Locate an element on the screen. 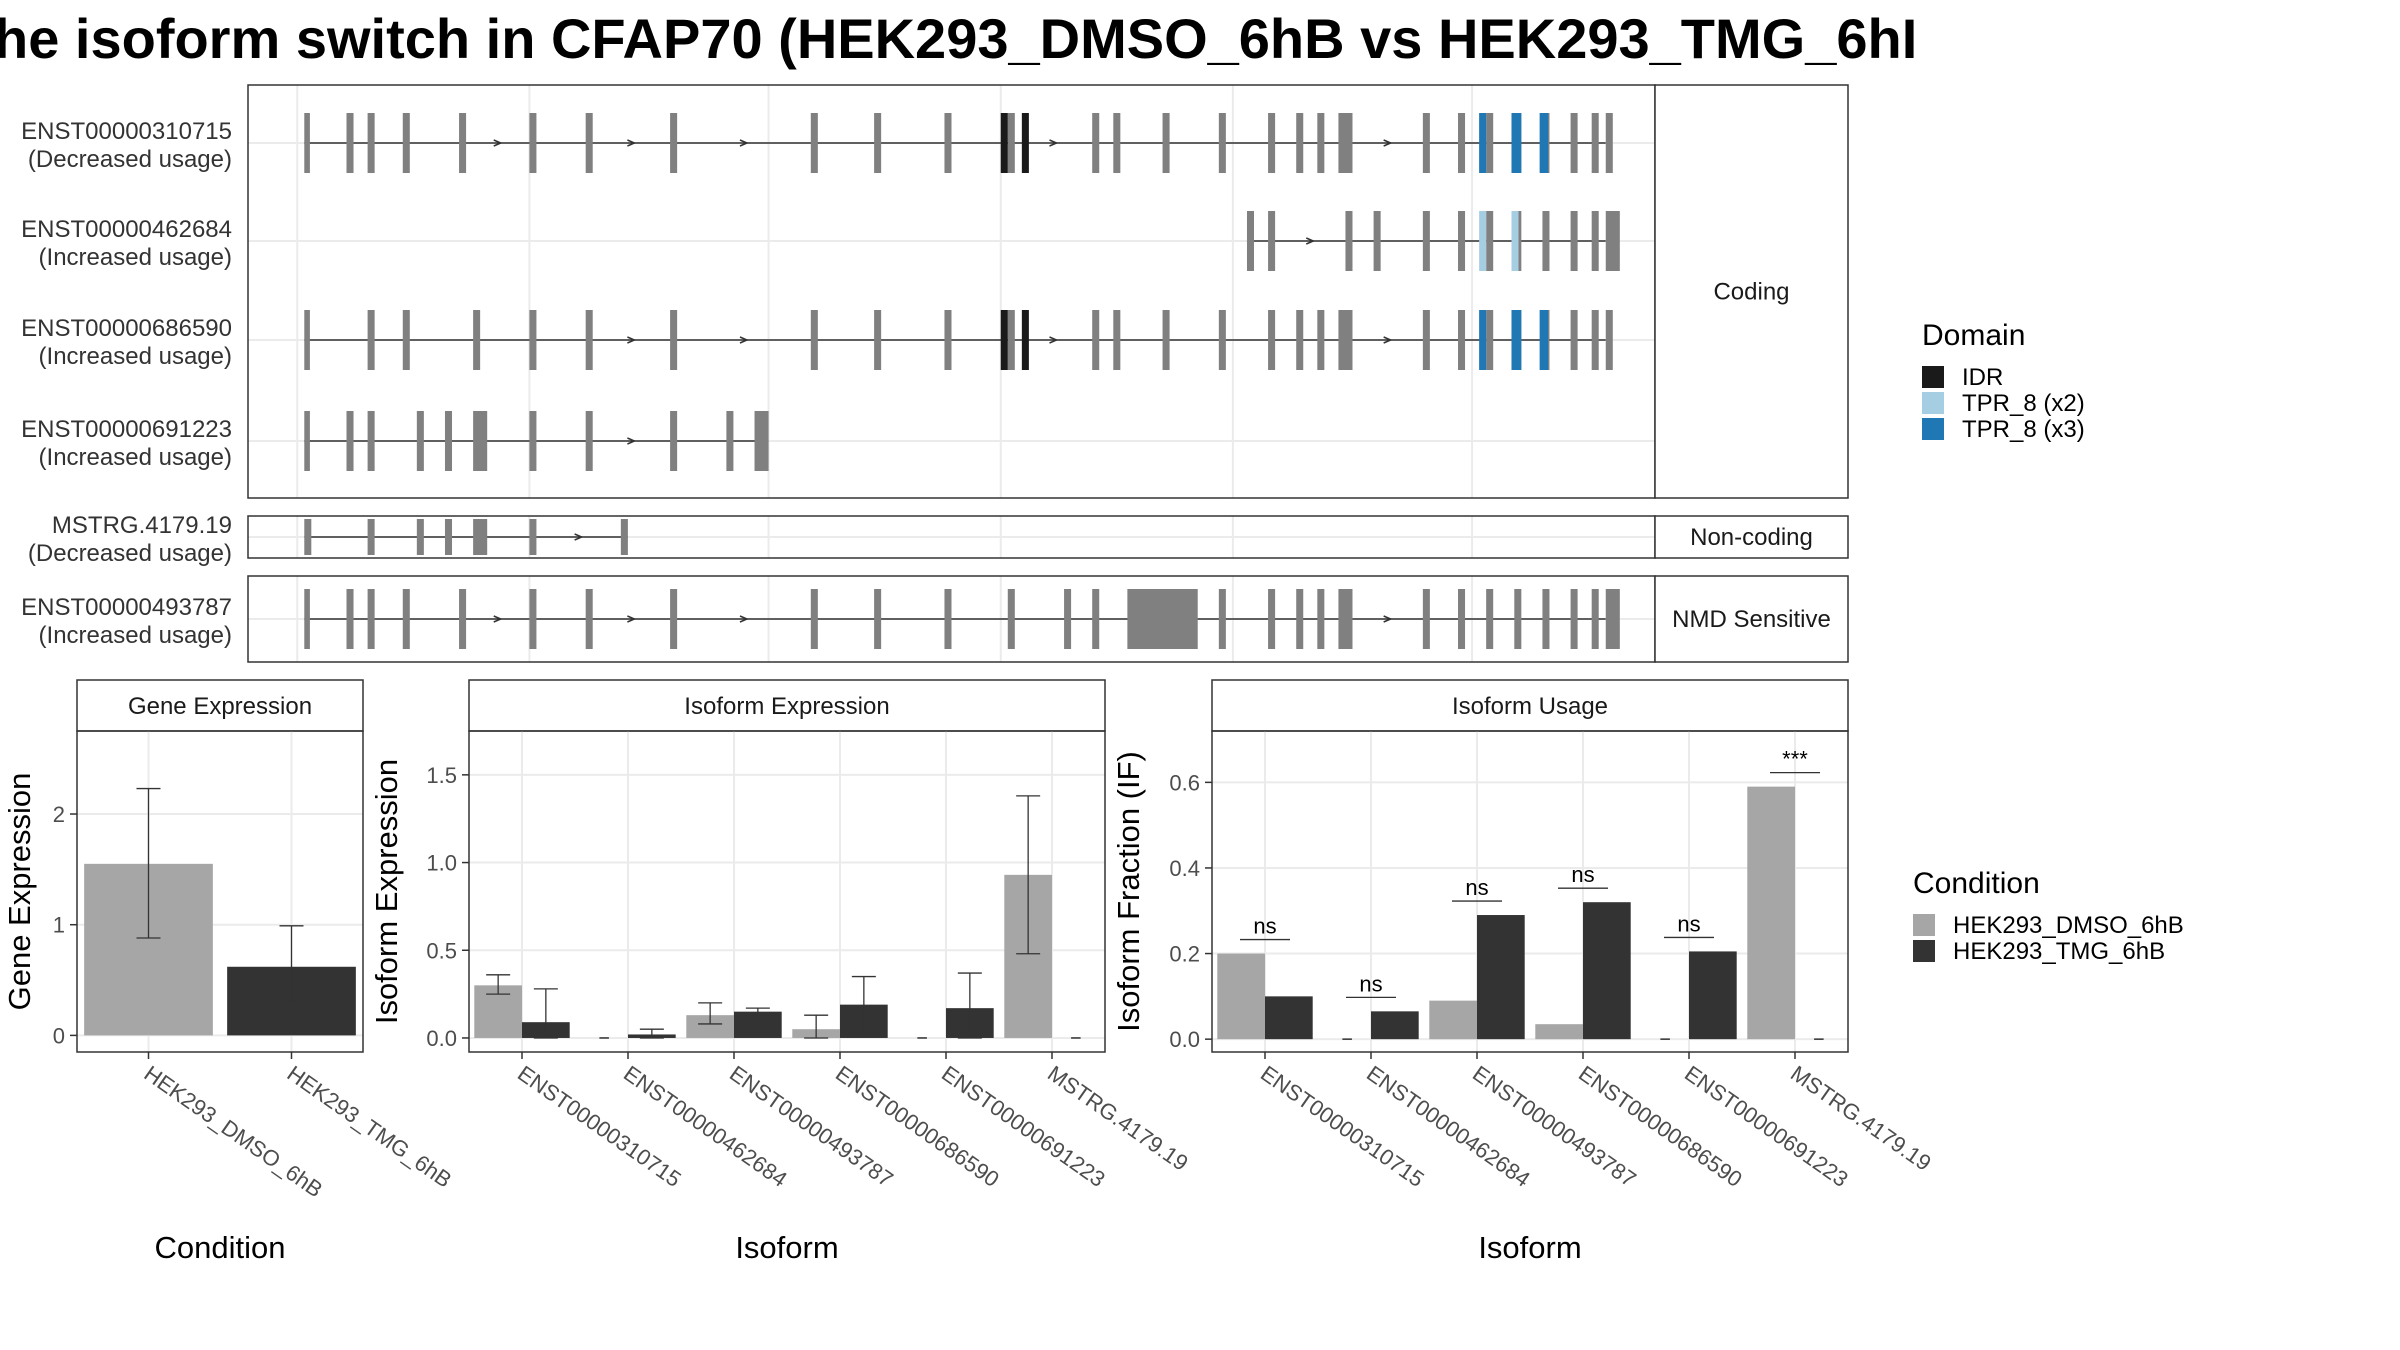 The height and width of the screenshot is (1350, 2400). y-tick-label: 0.2 is located at coordinates (1184, 954).